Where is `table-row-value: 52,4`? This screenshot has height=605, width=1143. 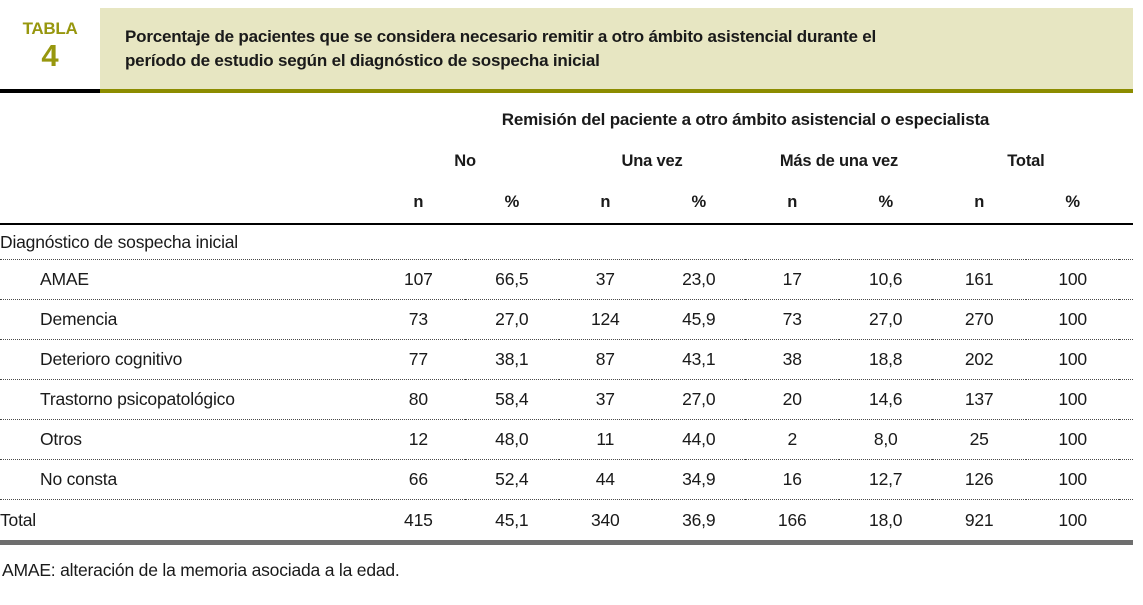
table-row-value: 52,4 is located at coordinates (512, 479).